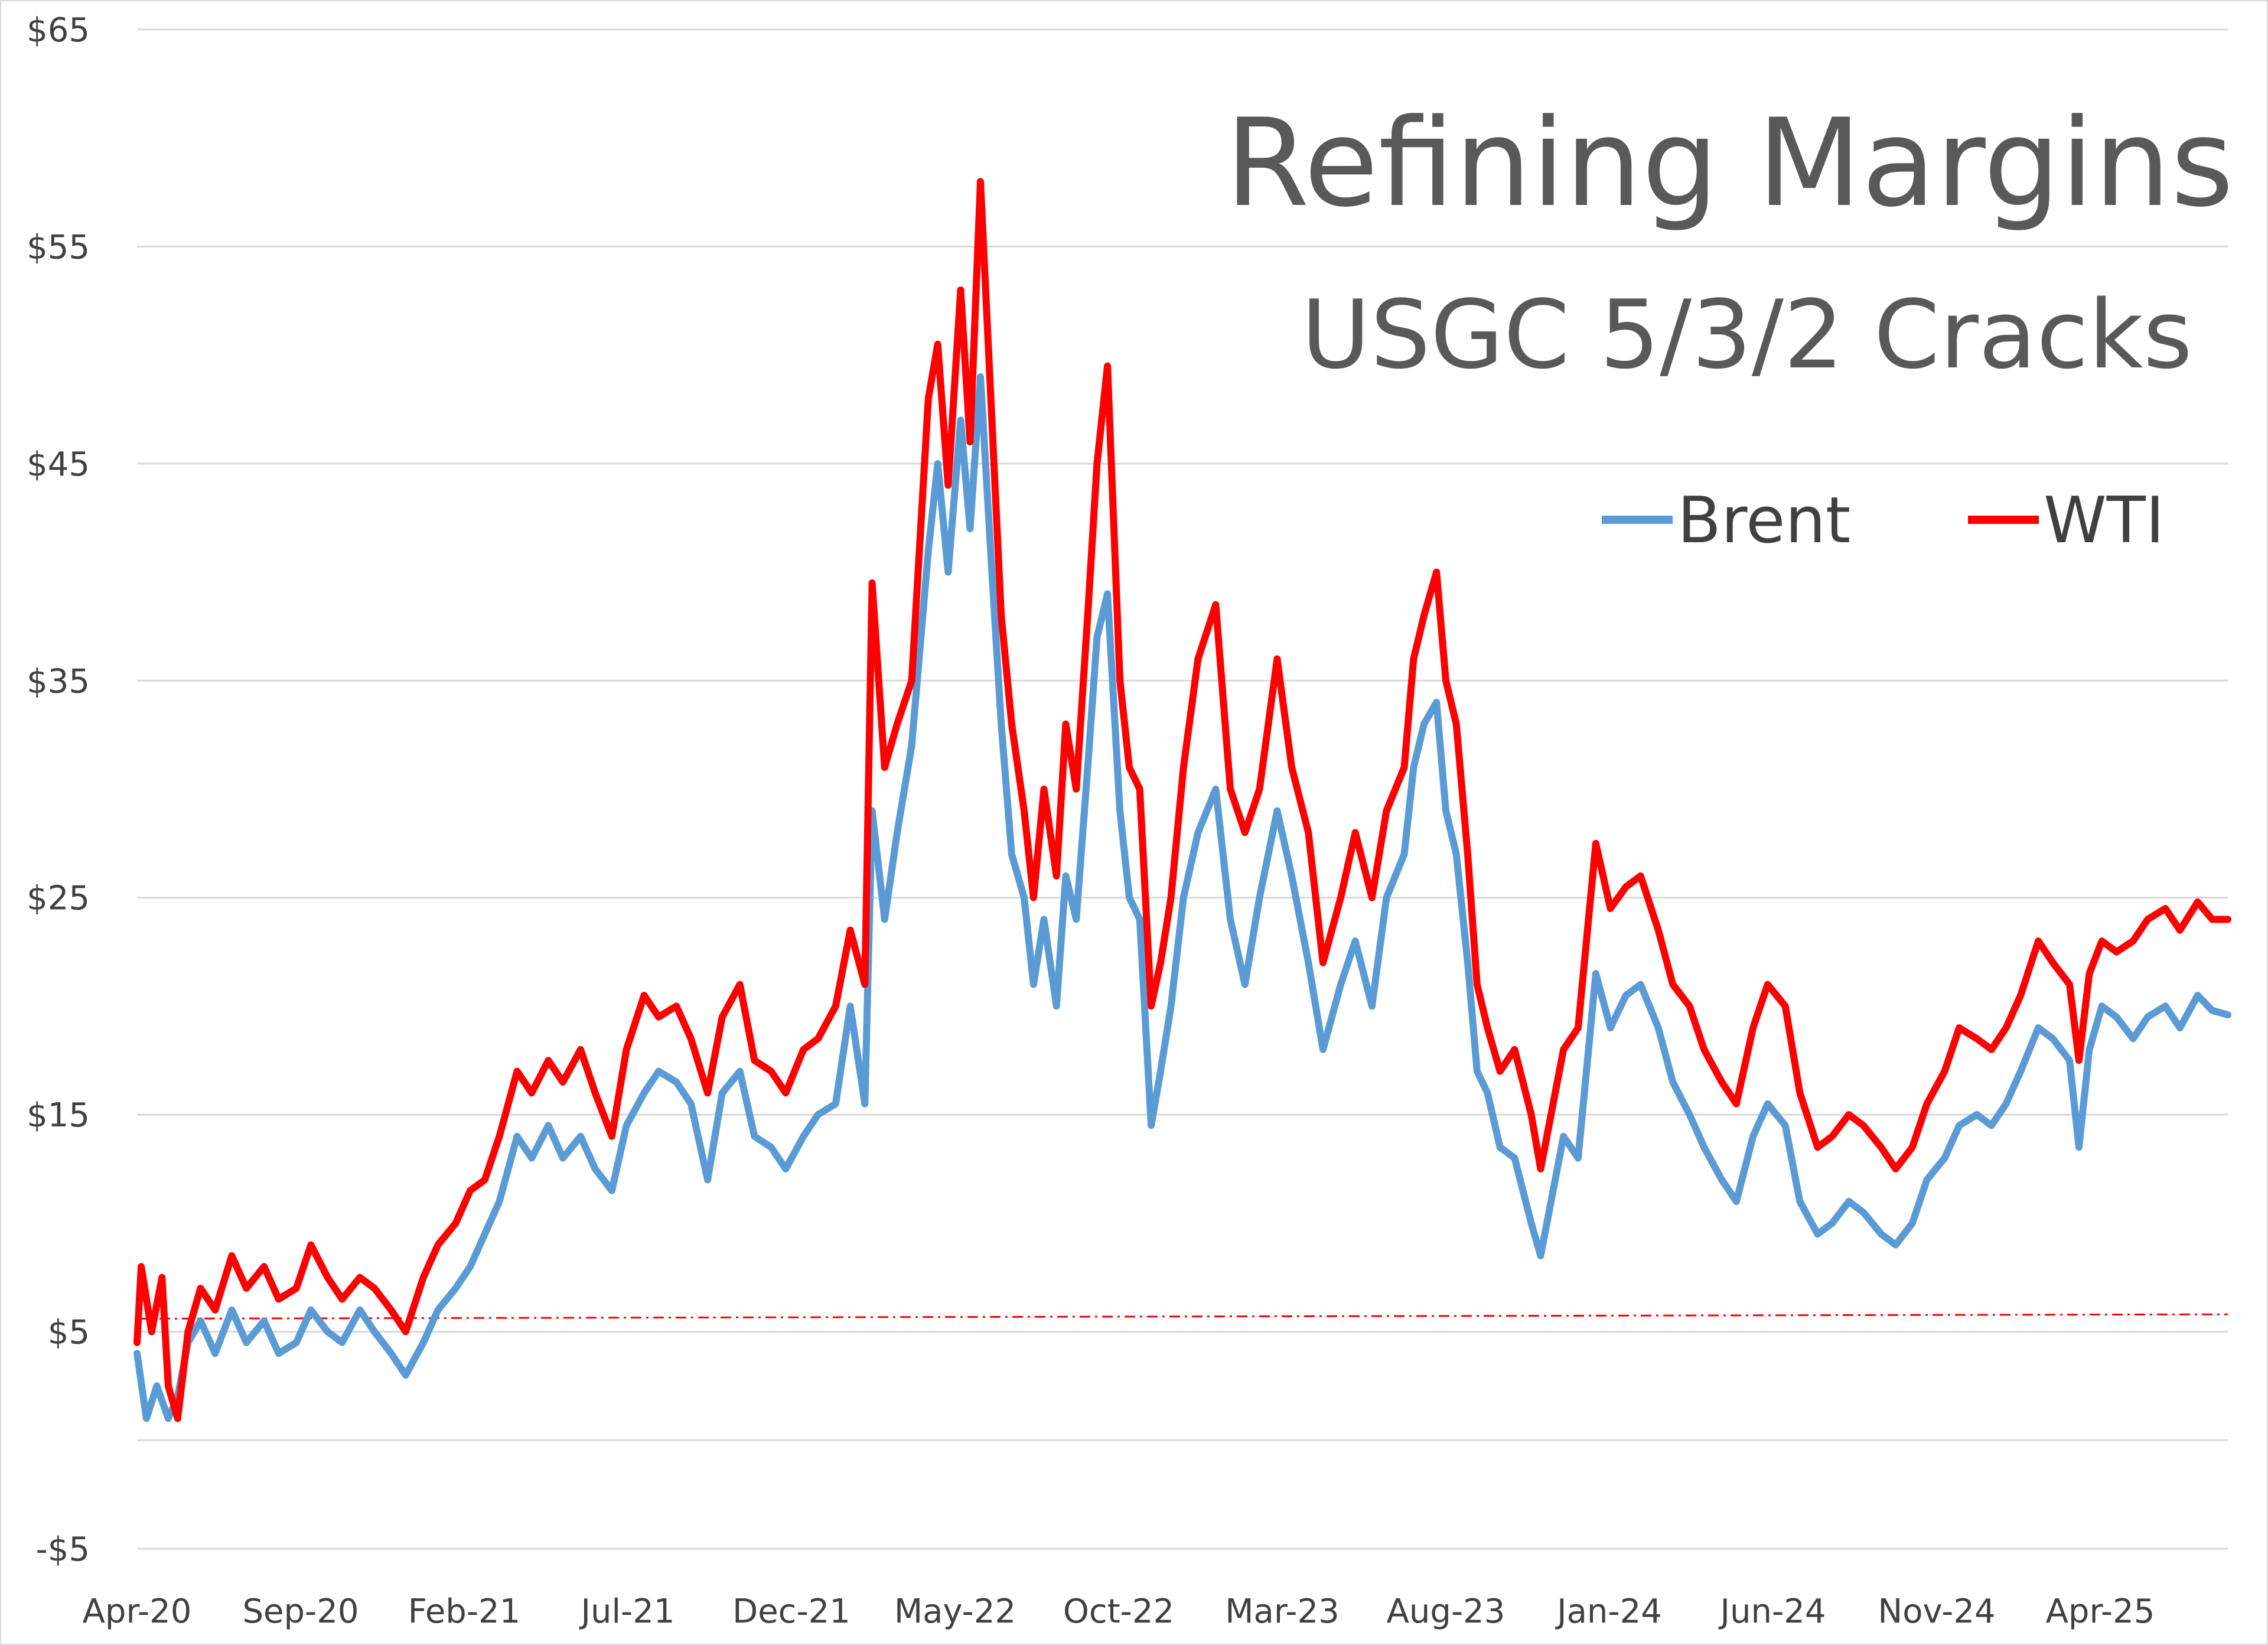 This screenshot has width=2268, height=1645. What do you see at coordinates (1883, 521) in the screenshot?
I see `legend: Brent WTI` at bounding box center [1883, 521].